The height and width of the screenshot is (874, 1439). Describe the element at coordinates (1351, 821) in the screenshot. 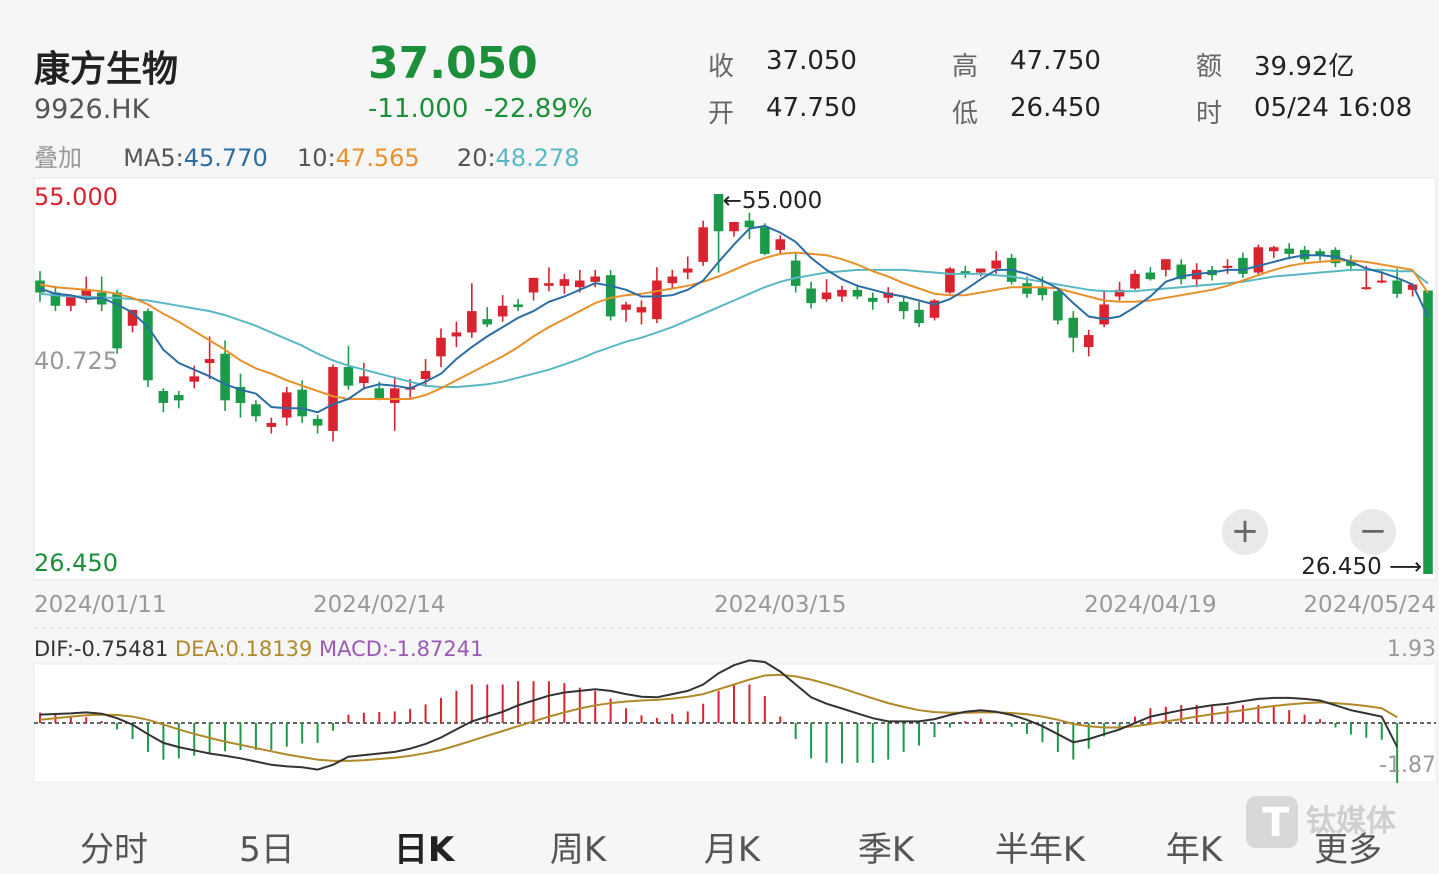

I see `watermark-text: 钛媒体` at that location.